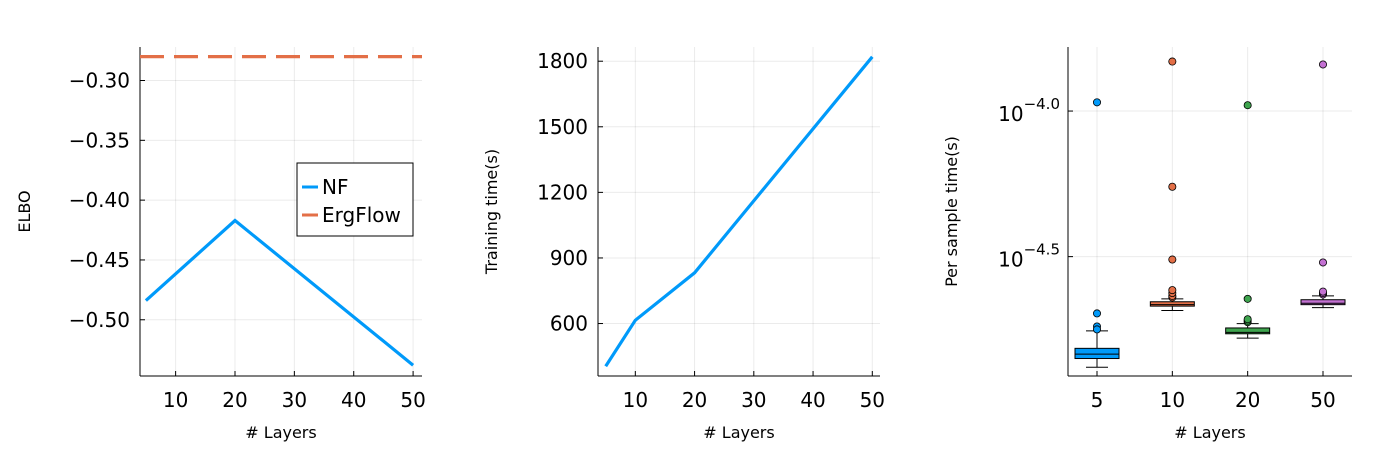 The width and height of the screenshot is (1400, 450). What do you see at coordinates (1042, 104) in the screenshot?
I see `y-tick-exponent: −4.0` at bounding box center [1042, 104].